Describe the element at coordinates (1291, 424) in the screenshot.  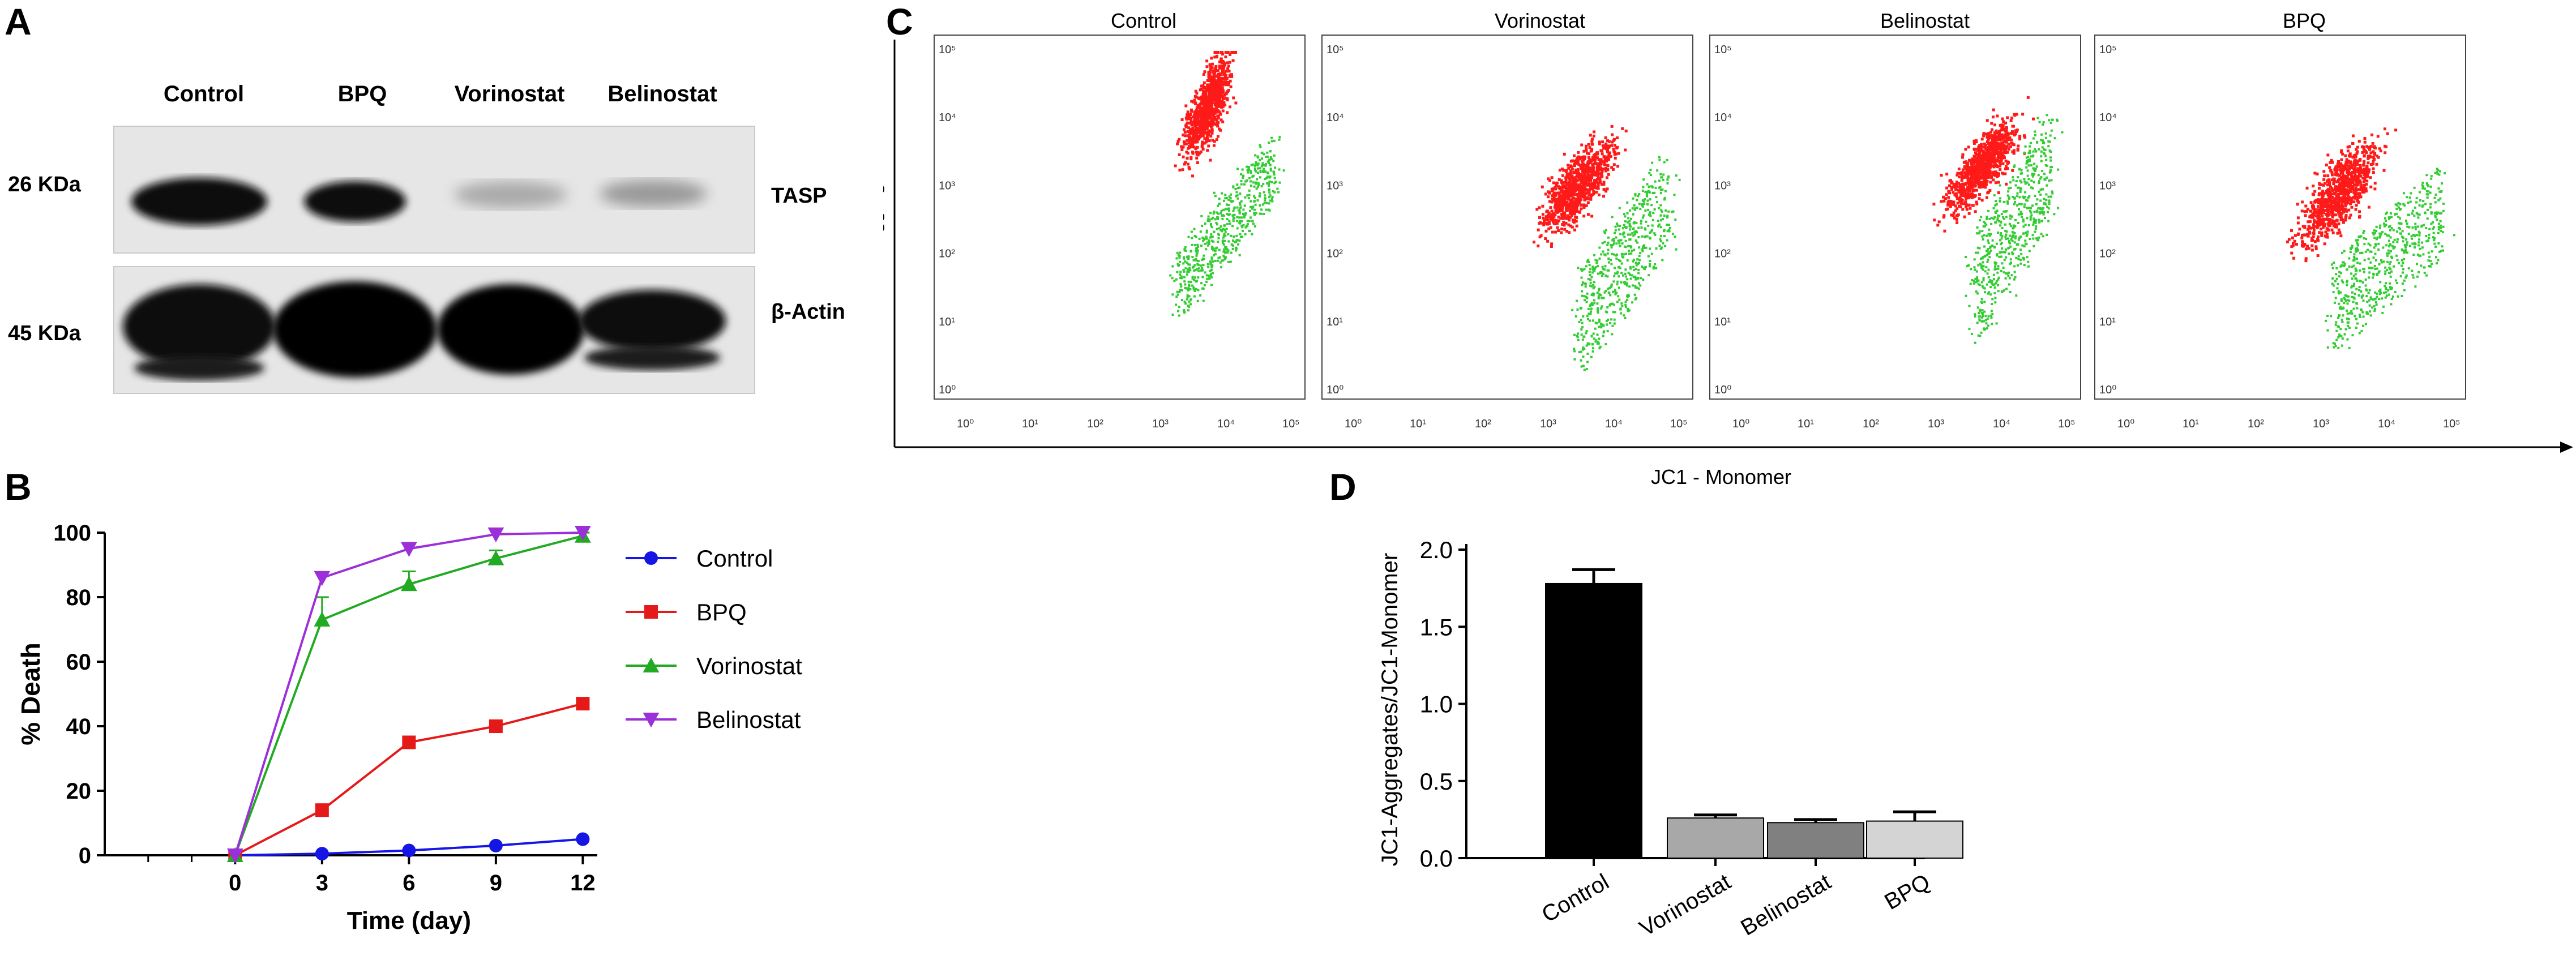
I see `flow-x-tick-control-5: 10⁵` at that location.